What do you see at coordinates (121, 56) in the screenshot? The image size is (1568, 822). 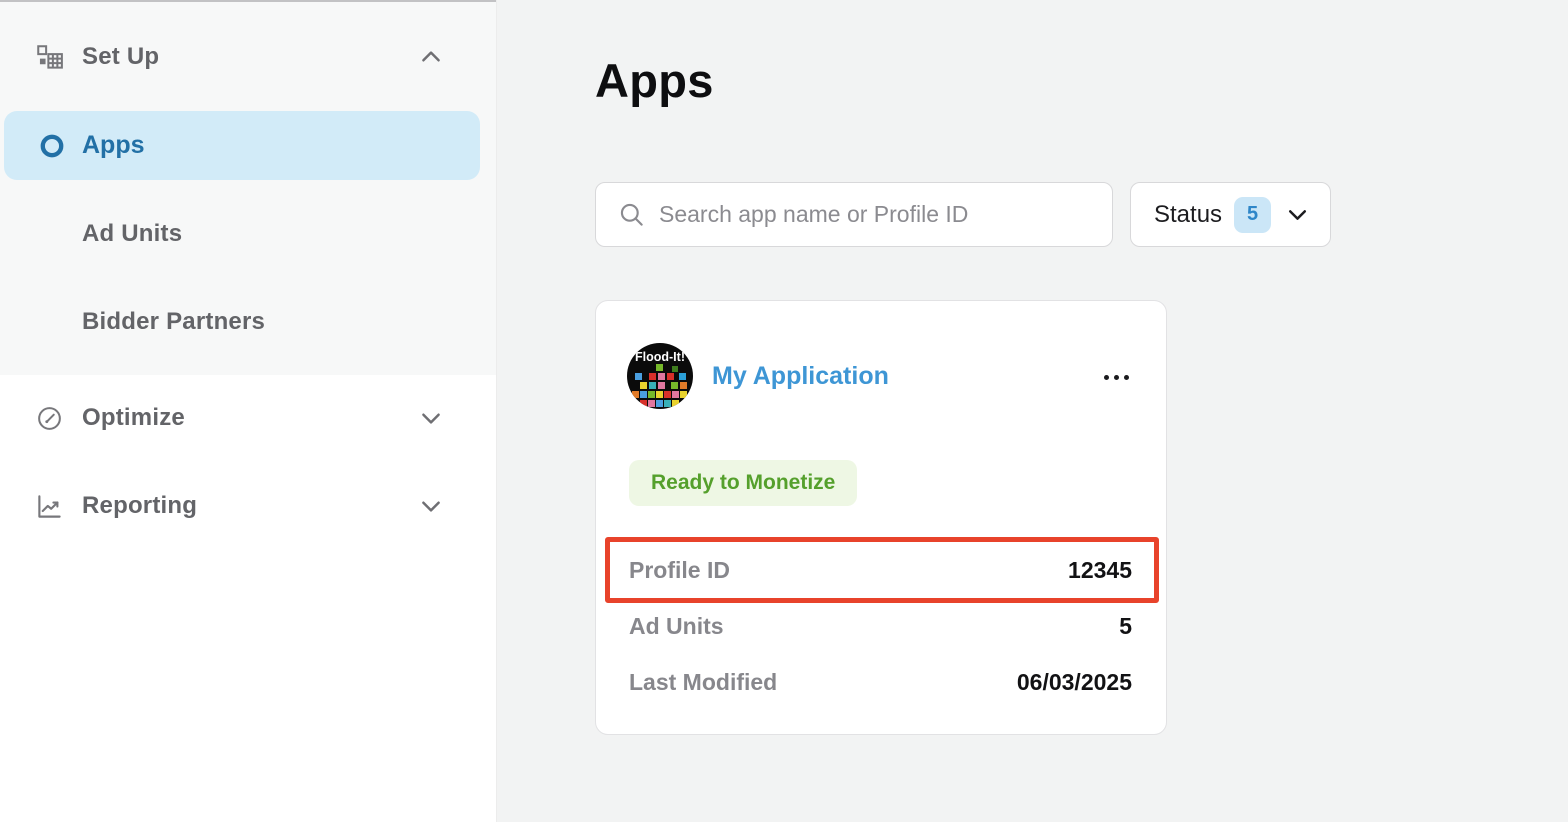 I see `sidebar-item-label: Set Up` at bounding box center [121, 56].